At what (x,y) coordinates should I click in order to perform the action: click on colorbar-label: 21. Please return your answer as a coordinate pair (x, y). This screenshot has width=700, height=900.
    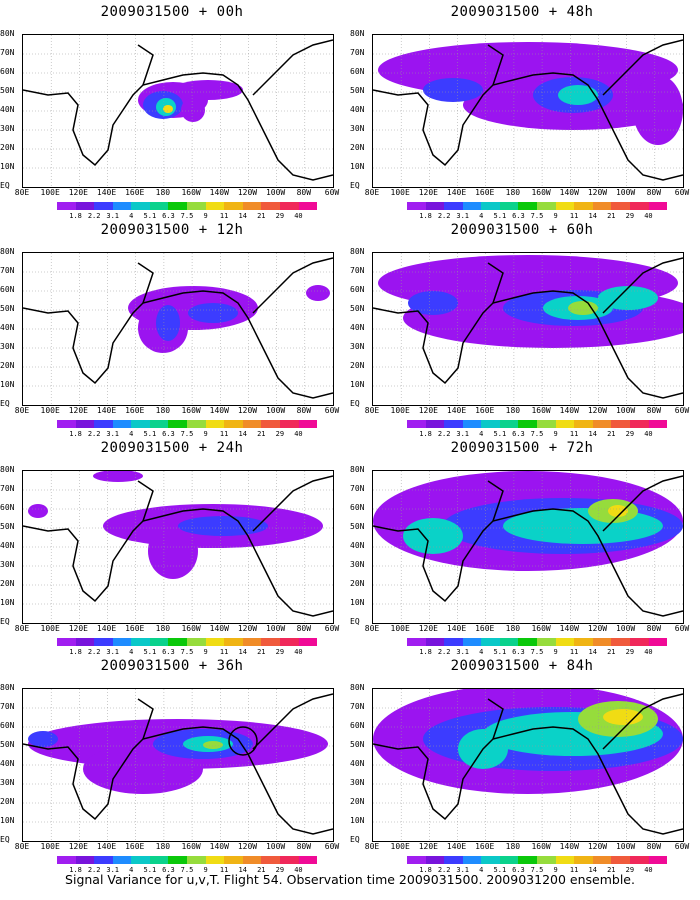
    Looking at the image, I should click on (261, 434).